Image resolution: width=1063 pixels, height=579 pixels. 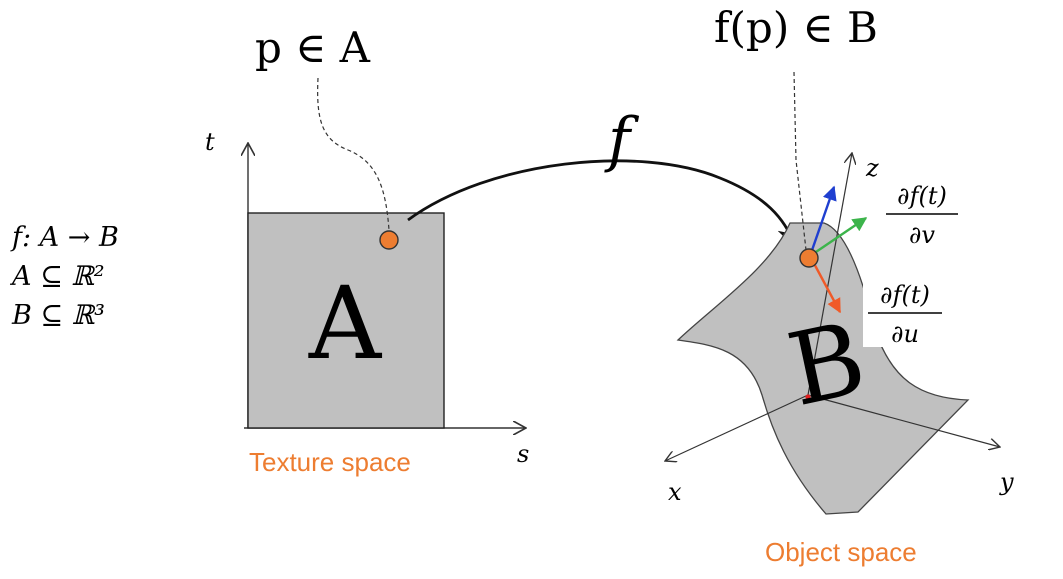 What do you see at coordinates (872, 168) in the screenshot?
I see `object-axis-z-label: z` at bounding box center [872, 168].